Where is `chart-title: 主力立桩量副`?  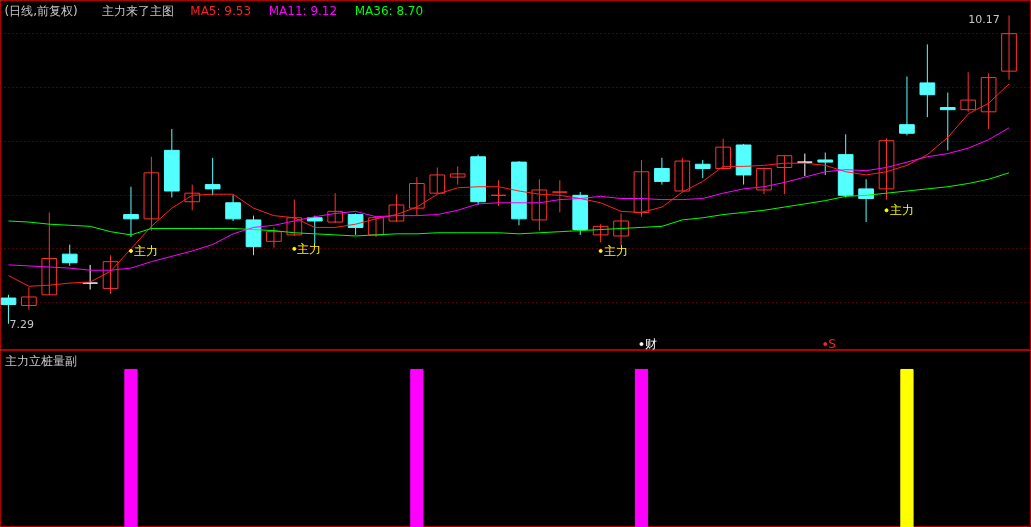 chart-title: 主力立桩量副 is located at coordinates (40, 360).